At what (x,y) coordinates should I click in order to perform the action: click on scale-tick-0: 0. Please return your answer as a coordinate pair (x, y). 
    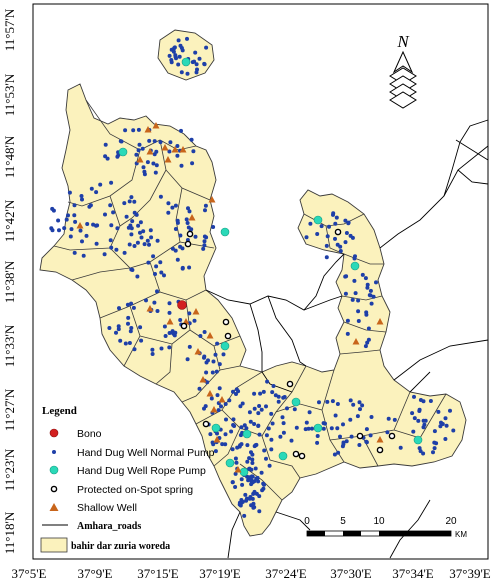
    Looking at the image, I should click on (307, 521).